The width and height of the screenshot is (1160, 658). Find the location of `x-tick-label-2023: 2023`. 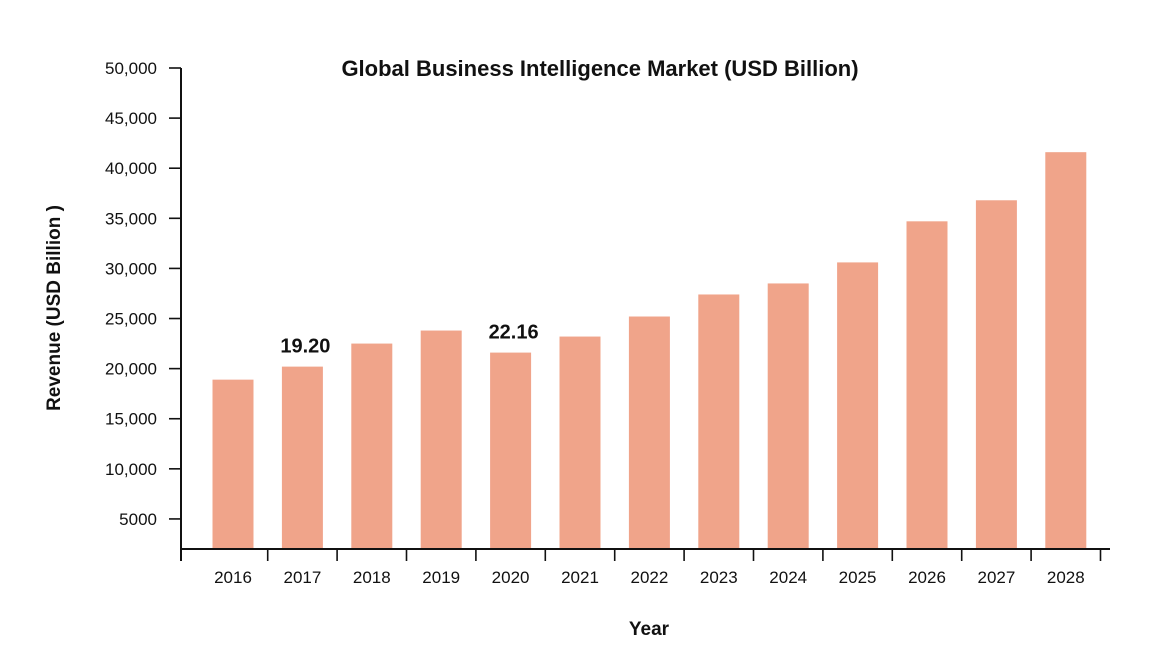

x-tick-label-2023: 2023 is located at coordinates (719, 577).